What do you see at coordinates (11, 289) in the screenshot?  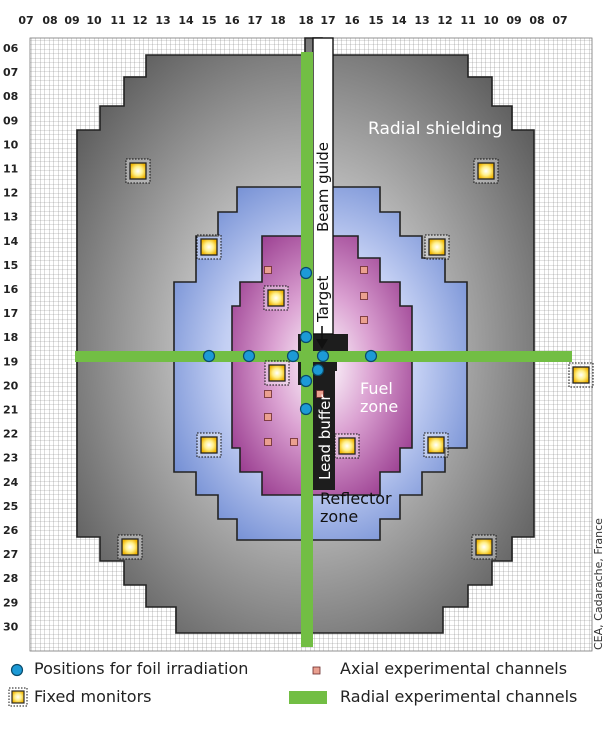 I see `row-label: 16` at bounding box center [11, 289].